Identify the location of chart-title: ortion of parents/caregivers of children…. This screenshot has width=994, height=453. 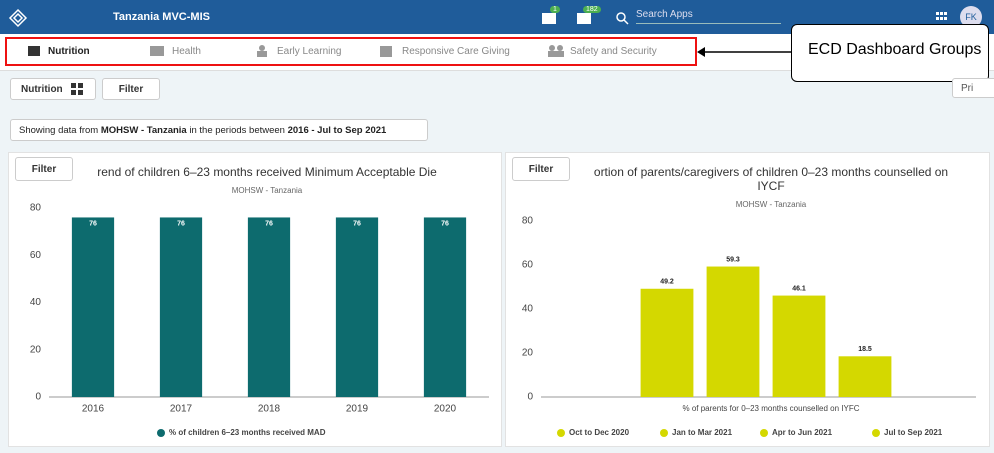
(771, 172).